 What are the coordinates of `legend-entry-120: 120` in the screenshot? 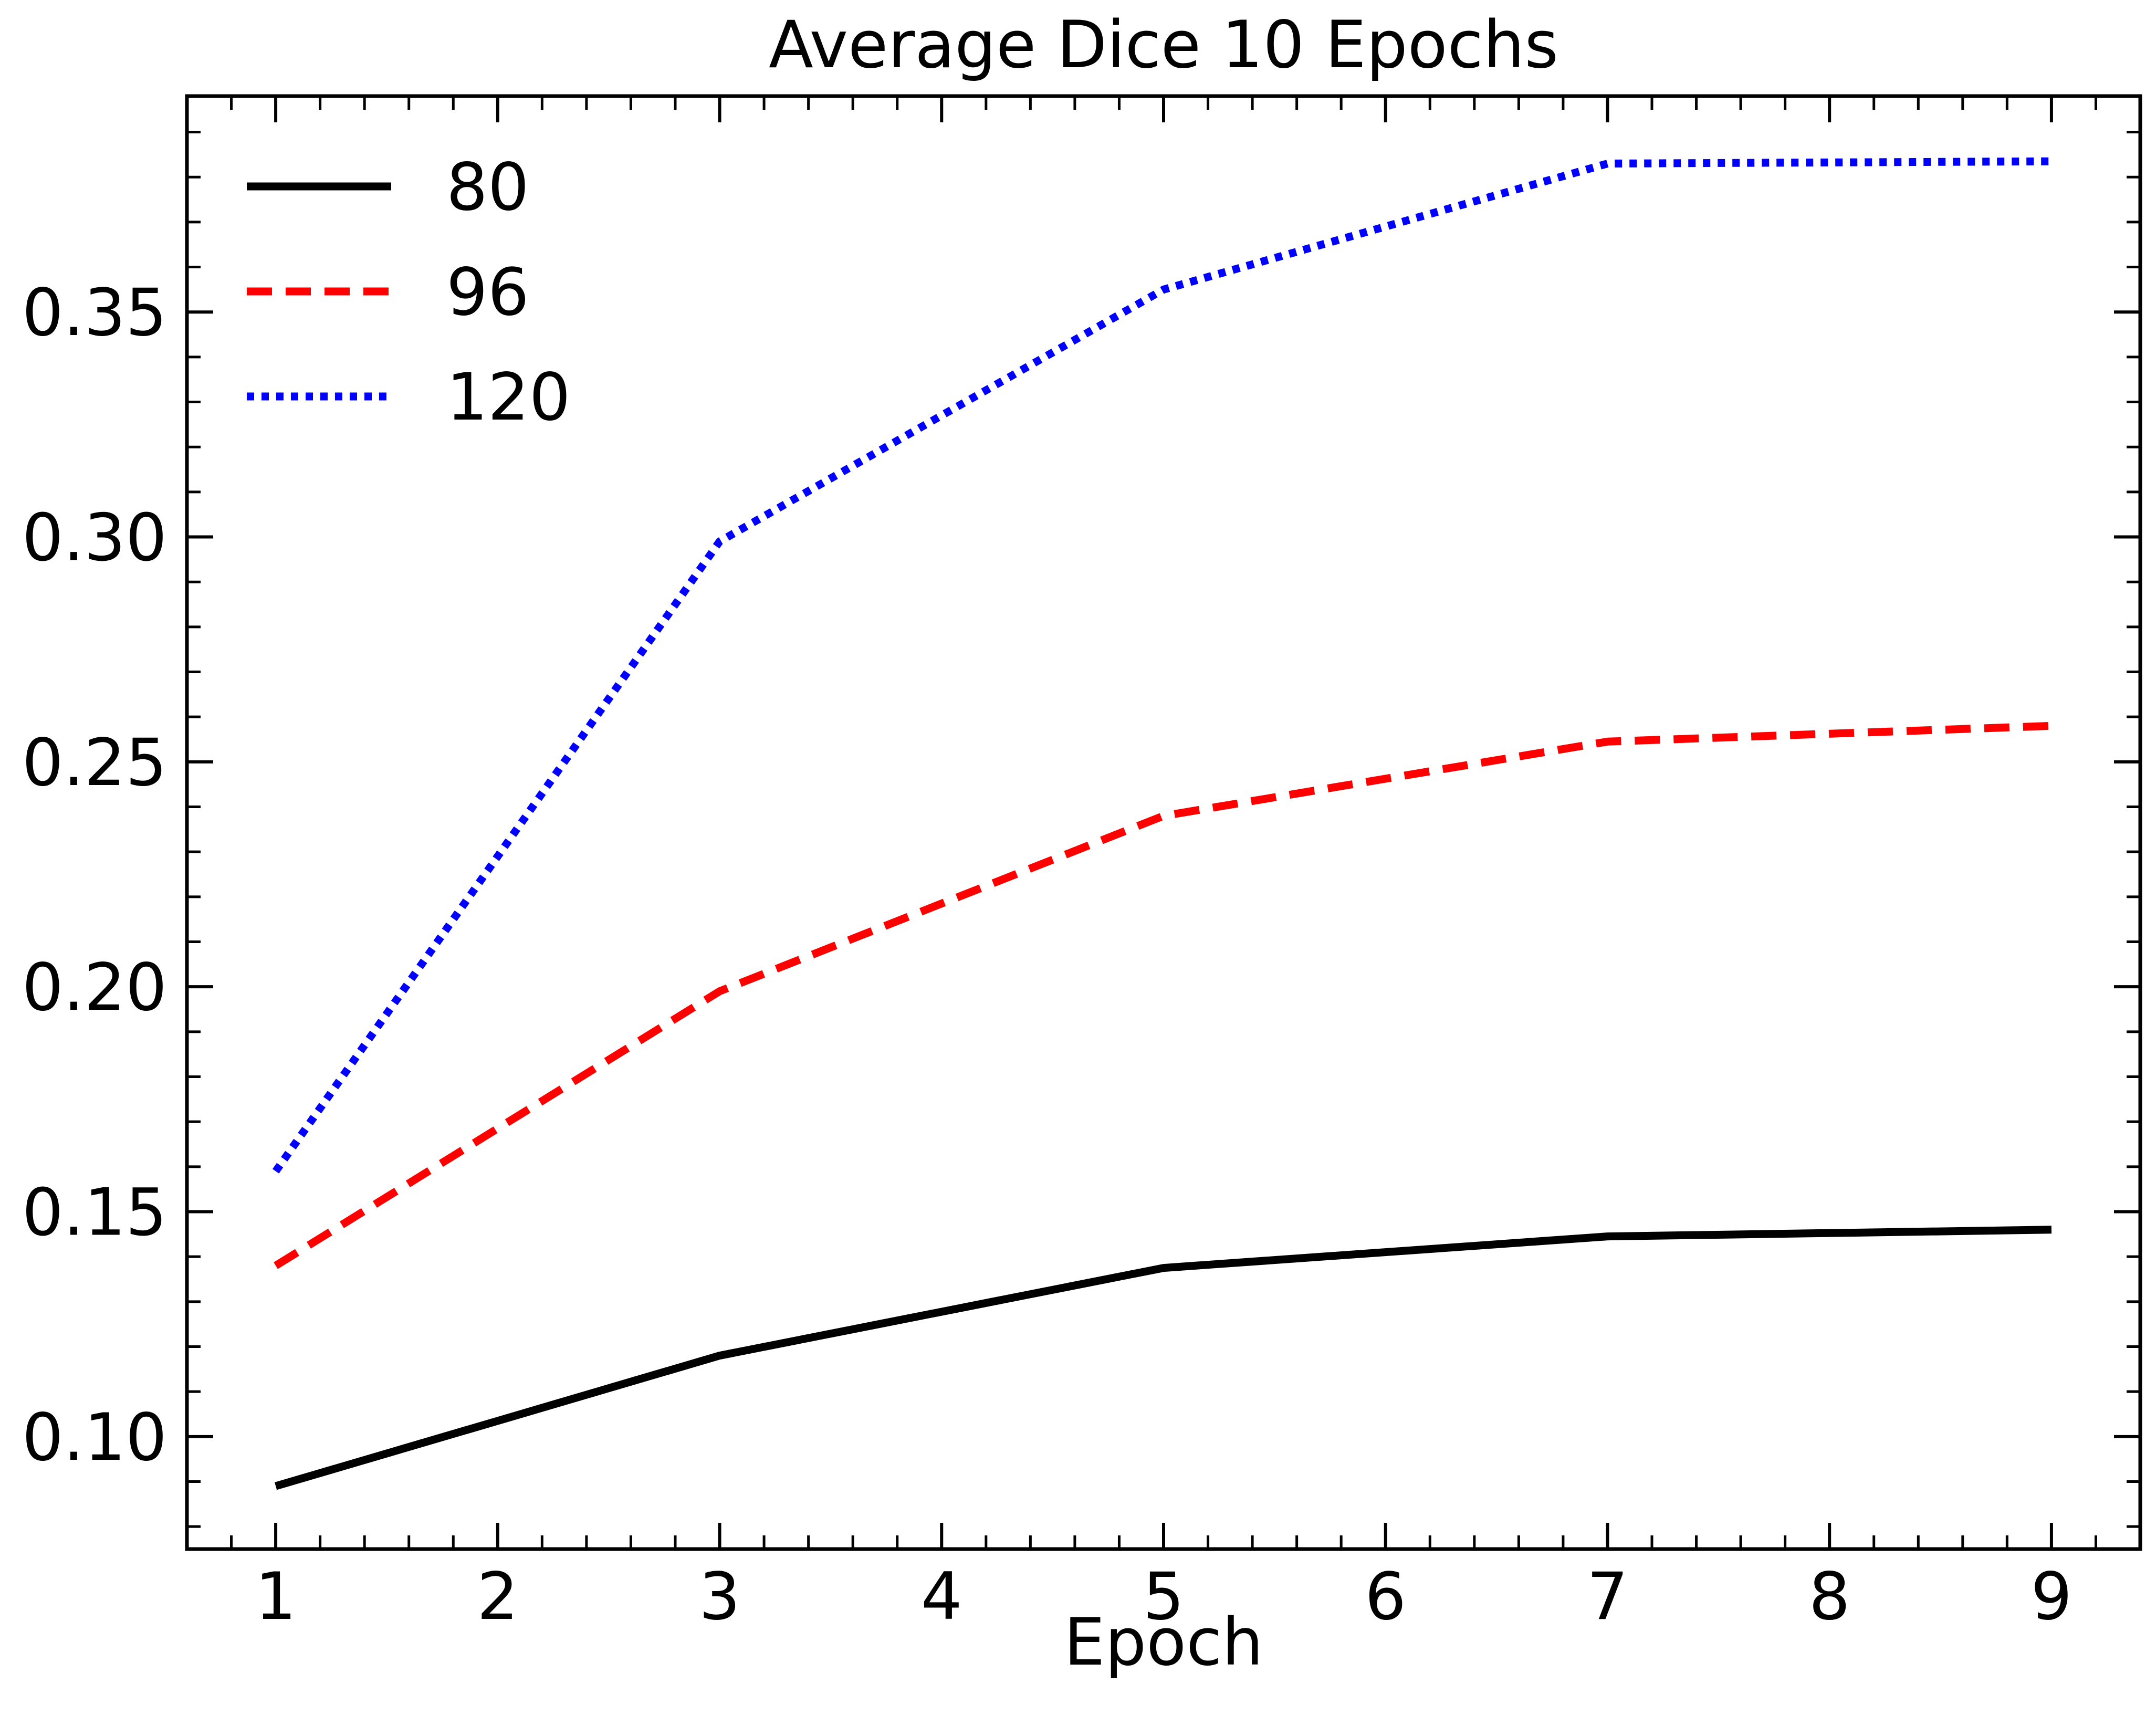 It's located at (409, 397).